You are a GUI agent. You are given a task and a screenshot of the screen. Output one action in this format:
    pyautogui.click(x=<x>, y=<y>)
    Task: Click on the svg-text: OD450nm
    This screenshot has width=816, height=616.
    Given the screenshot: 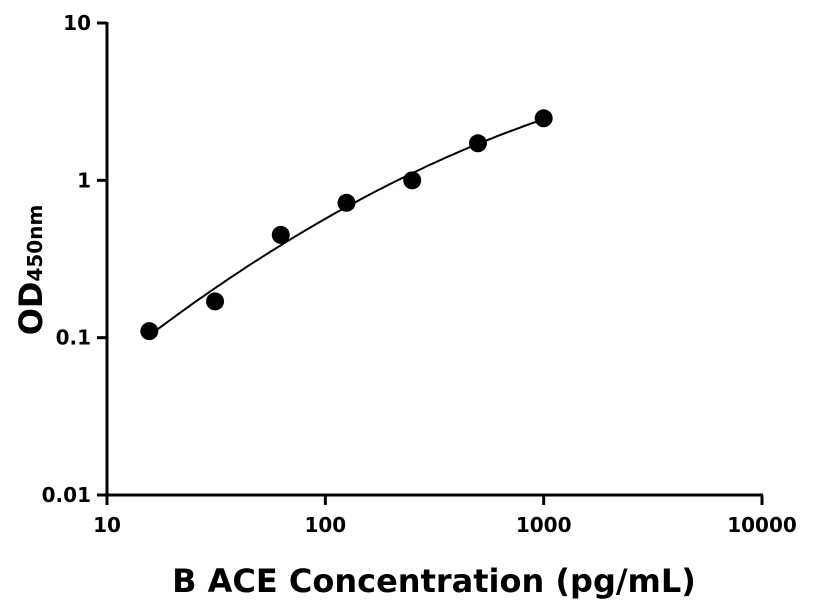 What is the action you would take?
    pyautogui.click(x=31, y=270)
    